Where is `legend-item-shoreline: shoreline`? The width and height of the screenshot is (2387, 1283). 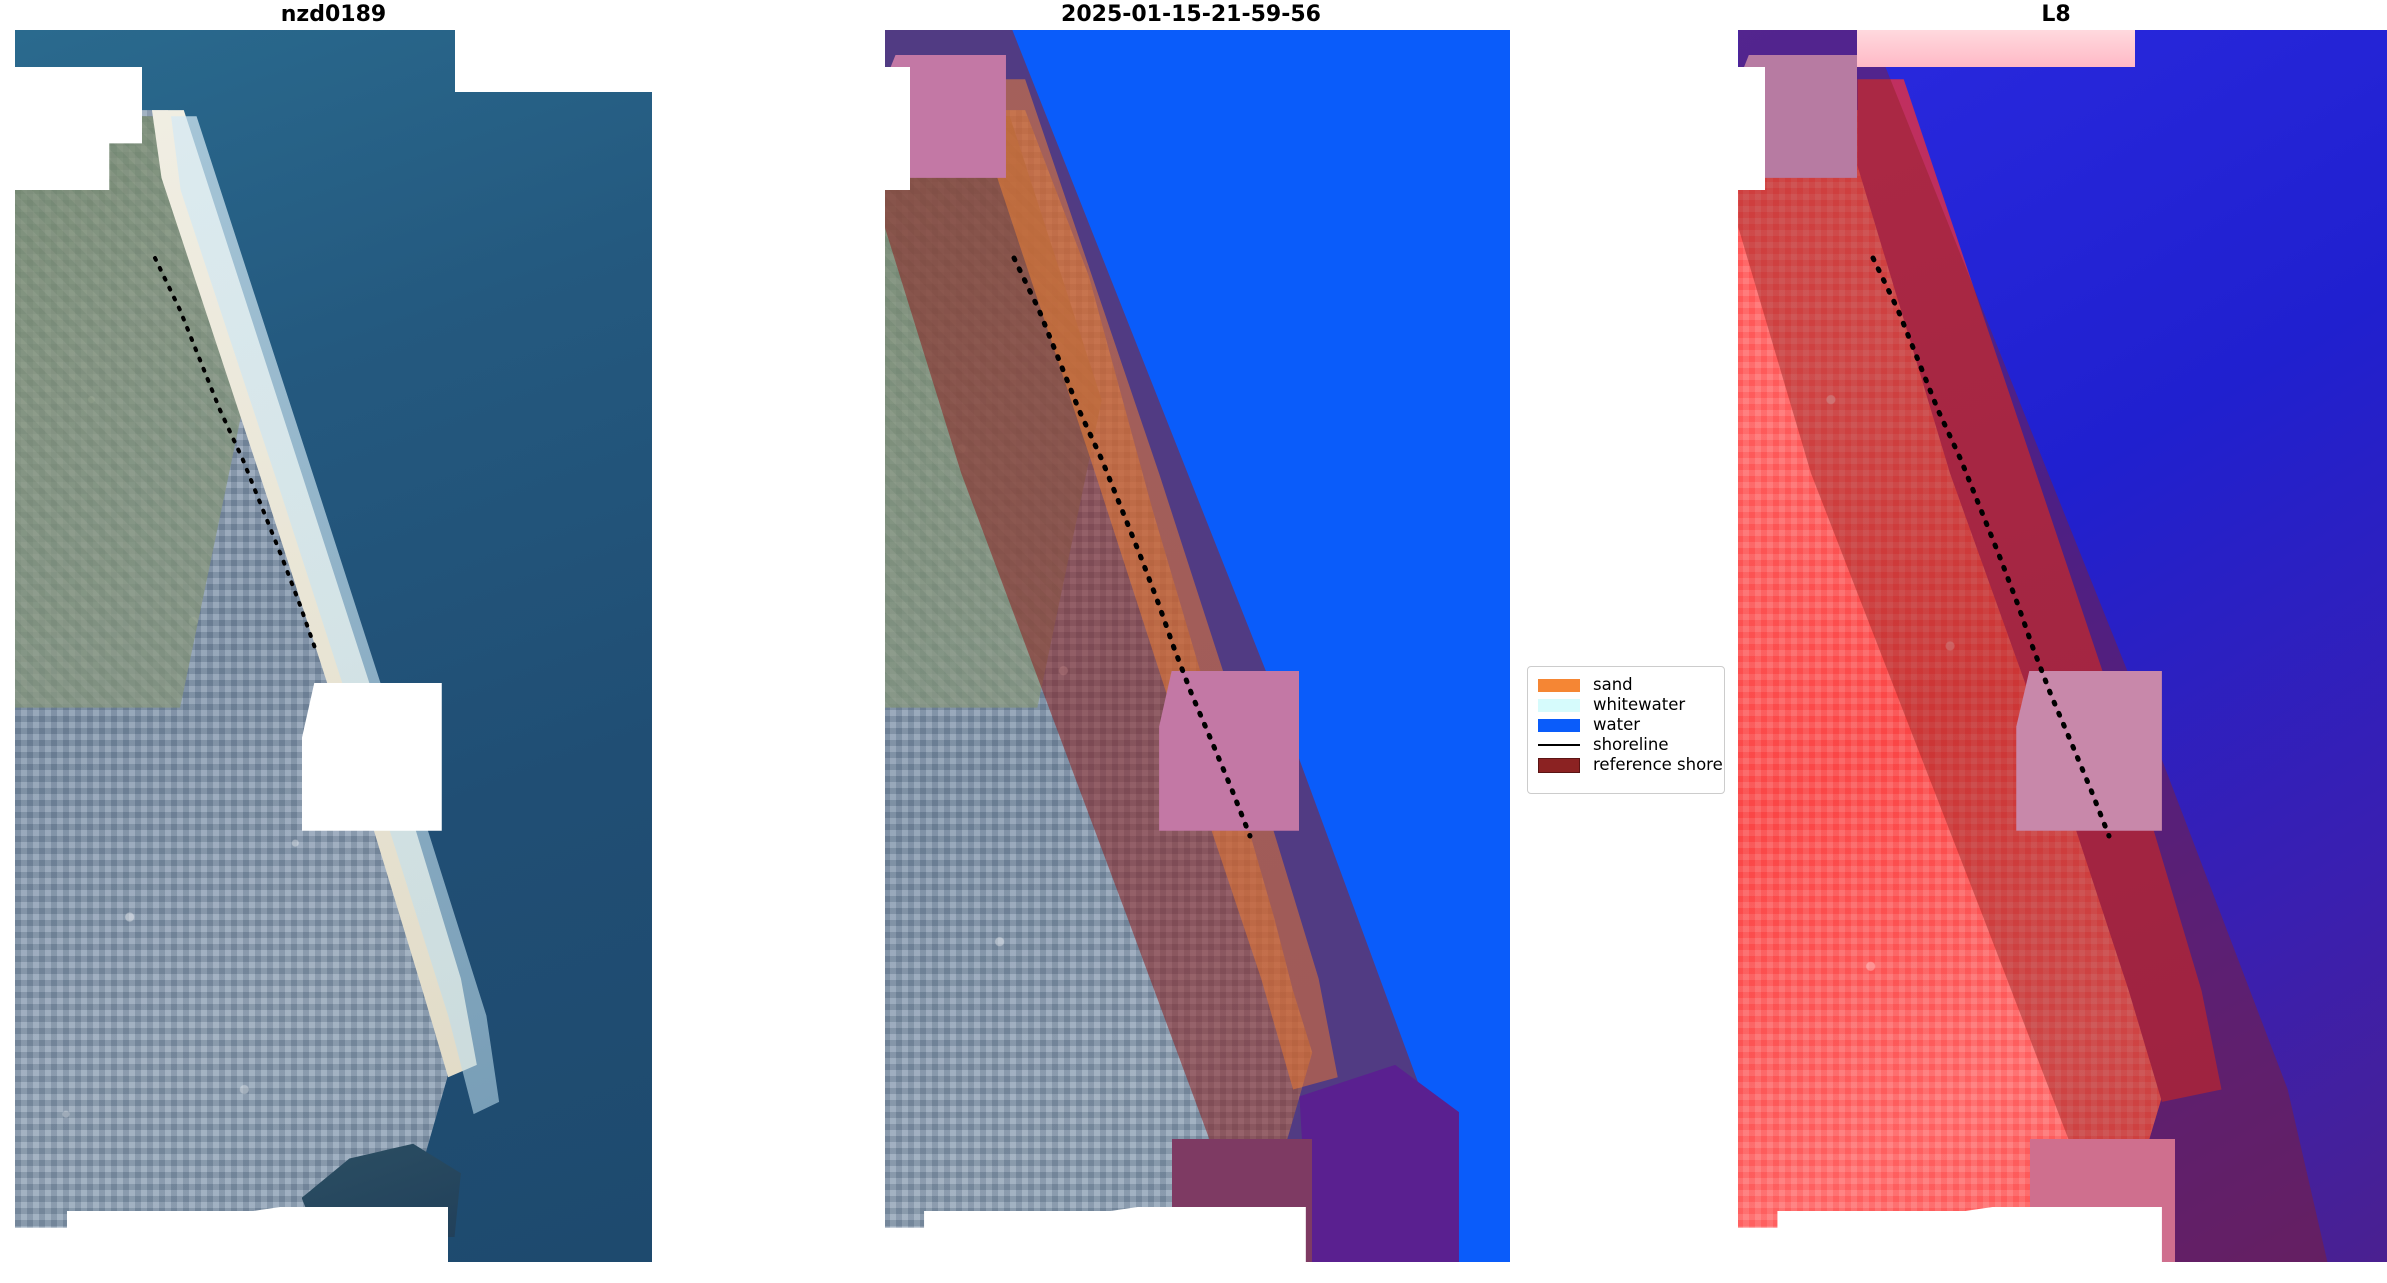 legend-item-shoreline: shoreline is located at coordinates (1626, 745).